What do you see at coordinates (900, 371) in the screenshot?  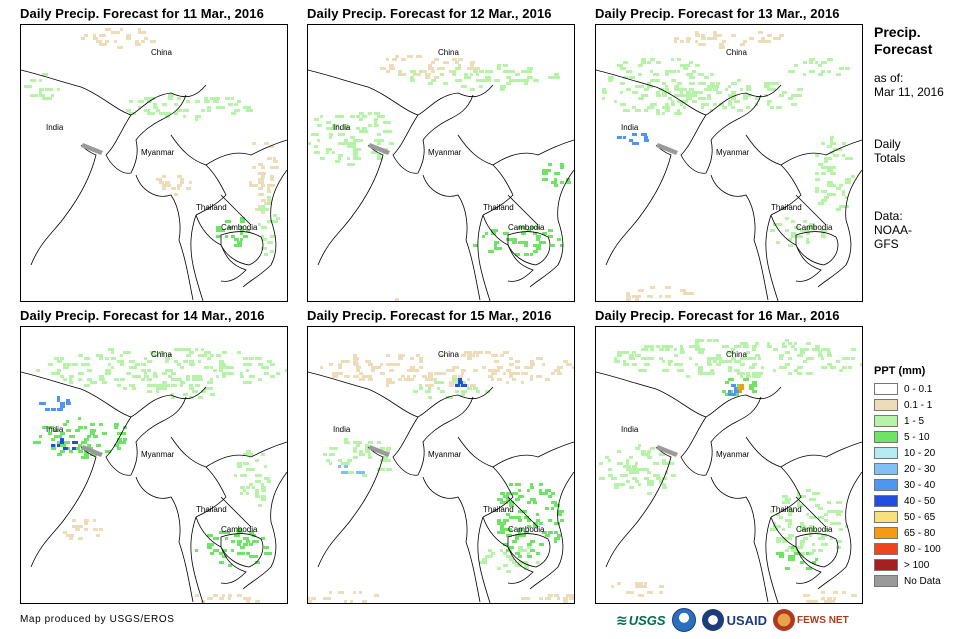 I see `legend-title: PPT (mm)` at bounding box center [900, 371].